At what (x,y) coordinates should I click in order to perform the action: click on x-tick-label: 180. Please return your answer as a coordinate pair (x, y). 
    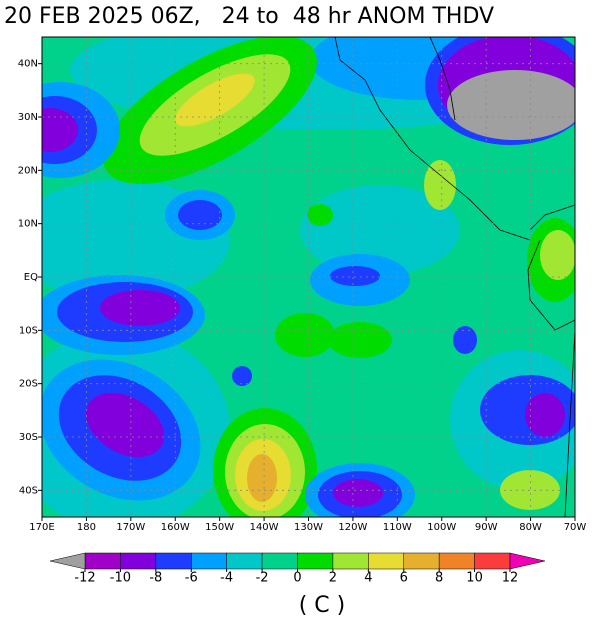
    Looking at the image, I should click on (86, 527).